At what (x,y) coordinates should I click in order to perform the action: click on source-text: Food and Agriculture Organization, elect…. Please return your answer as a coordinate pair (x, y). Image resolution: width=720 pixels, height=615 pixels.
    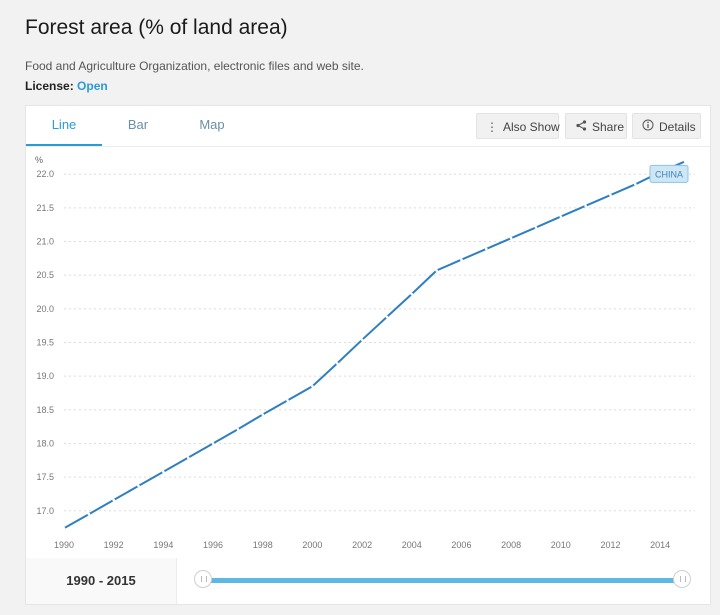
    Looking at the image, I should click on (194, 66).